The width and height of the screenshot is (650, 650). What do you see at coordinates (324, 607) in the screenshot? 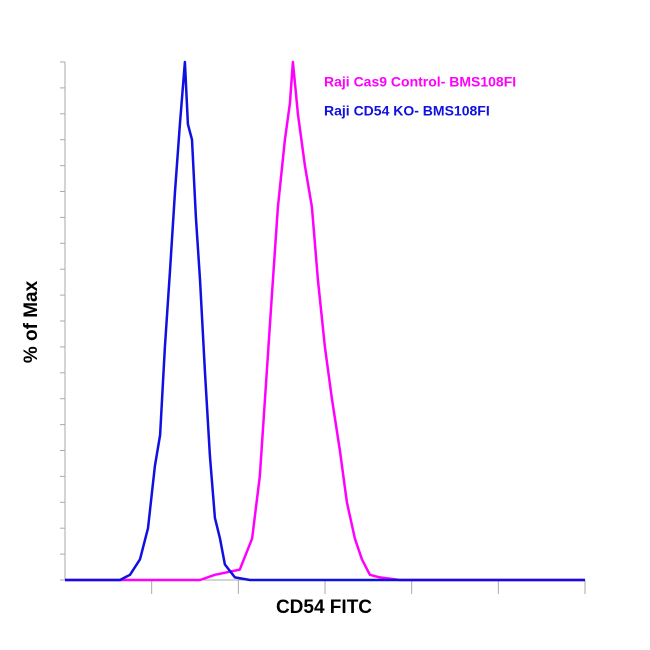
I see `x-axis-title: CD54 FITC` at bounding box center [324, 607].